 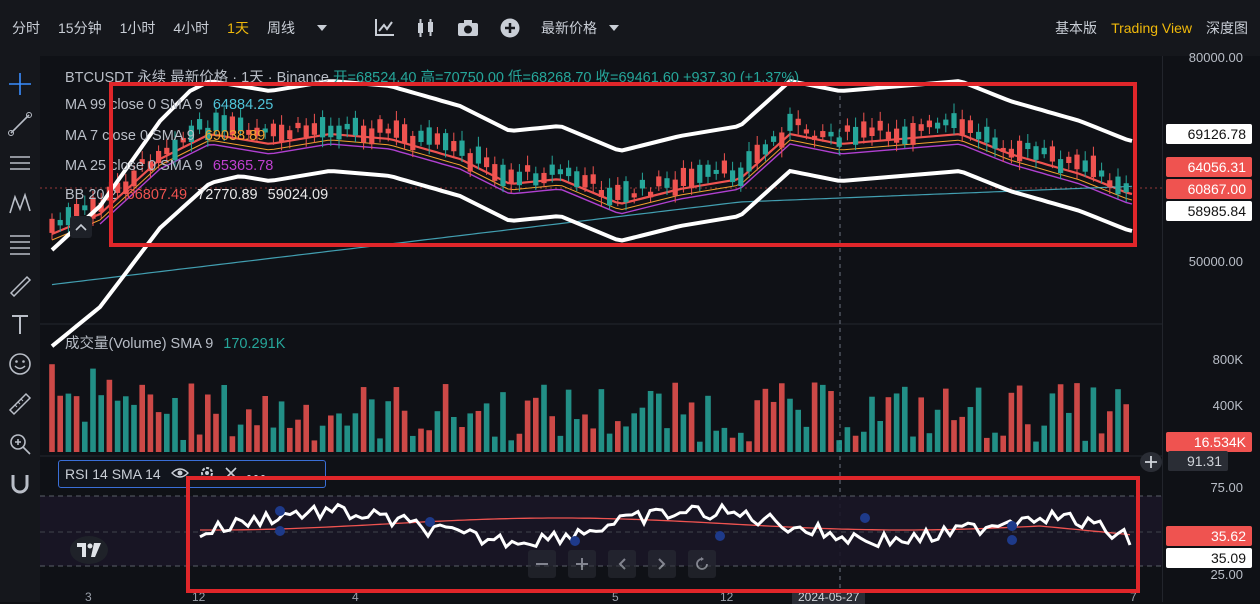 I want to click on scroll-right-button, so click(x=662, y=564).